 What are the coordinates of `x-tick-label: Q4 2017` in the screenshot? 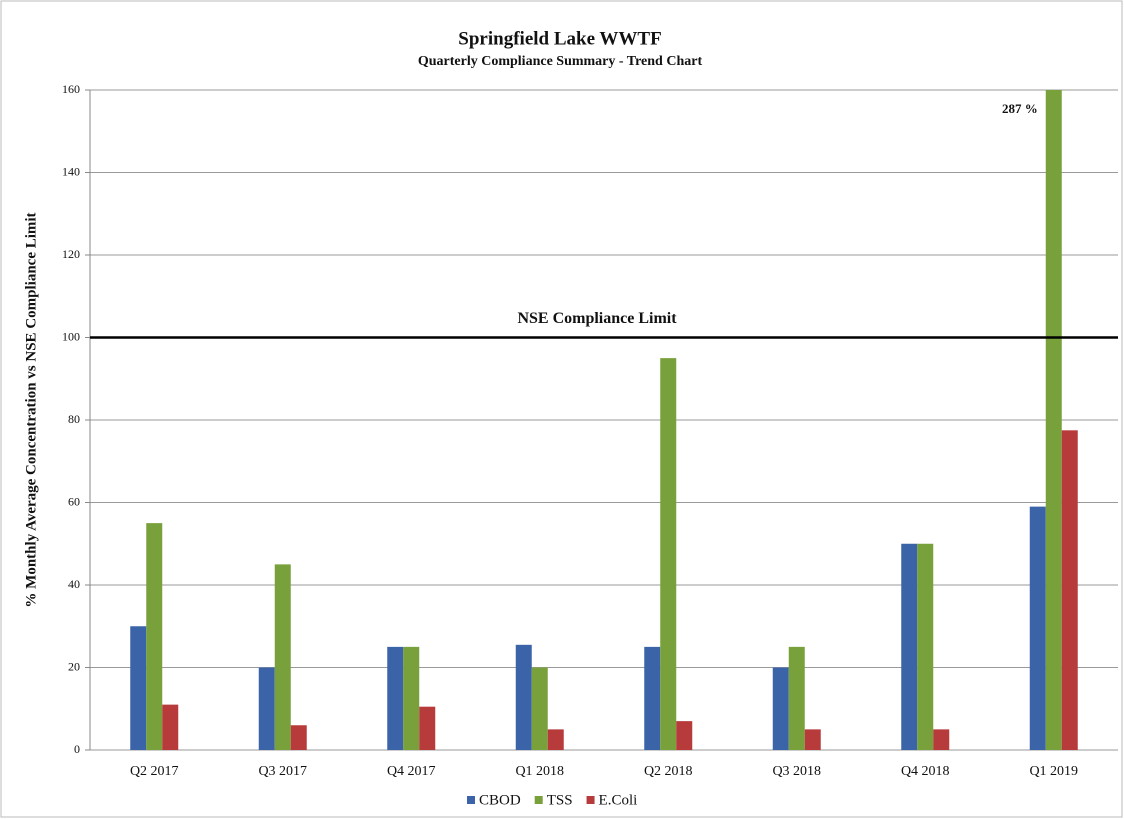 It's located at (411, 771).